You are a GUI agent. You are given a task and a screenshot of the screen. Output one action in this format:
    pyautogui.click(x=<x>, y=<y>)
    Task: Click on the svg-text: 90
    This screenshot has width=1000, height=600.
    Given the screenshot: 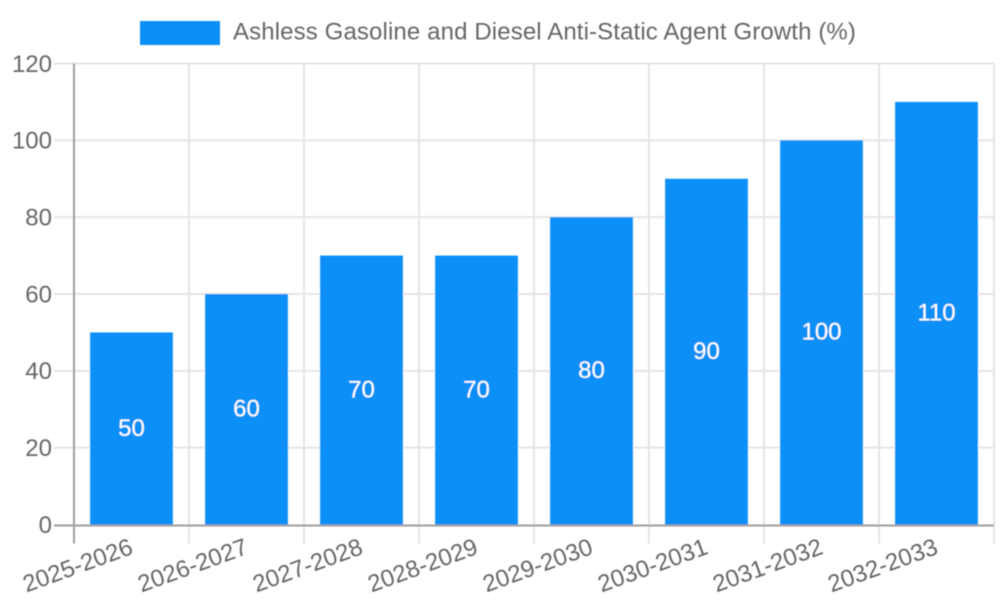 What is the action you would take?
    pyautogui.click(x=706, y=351)
    